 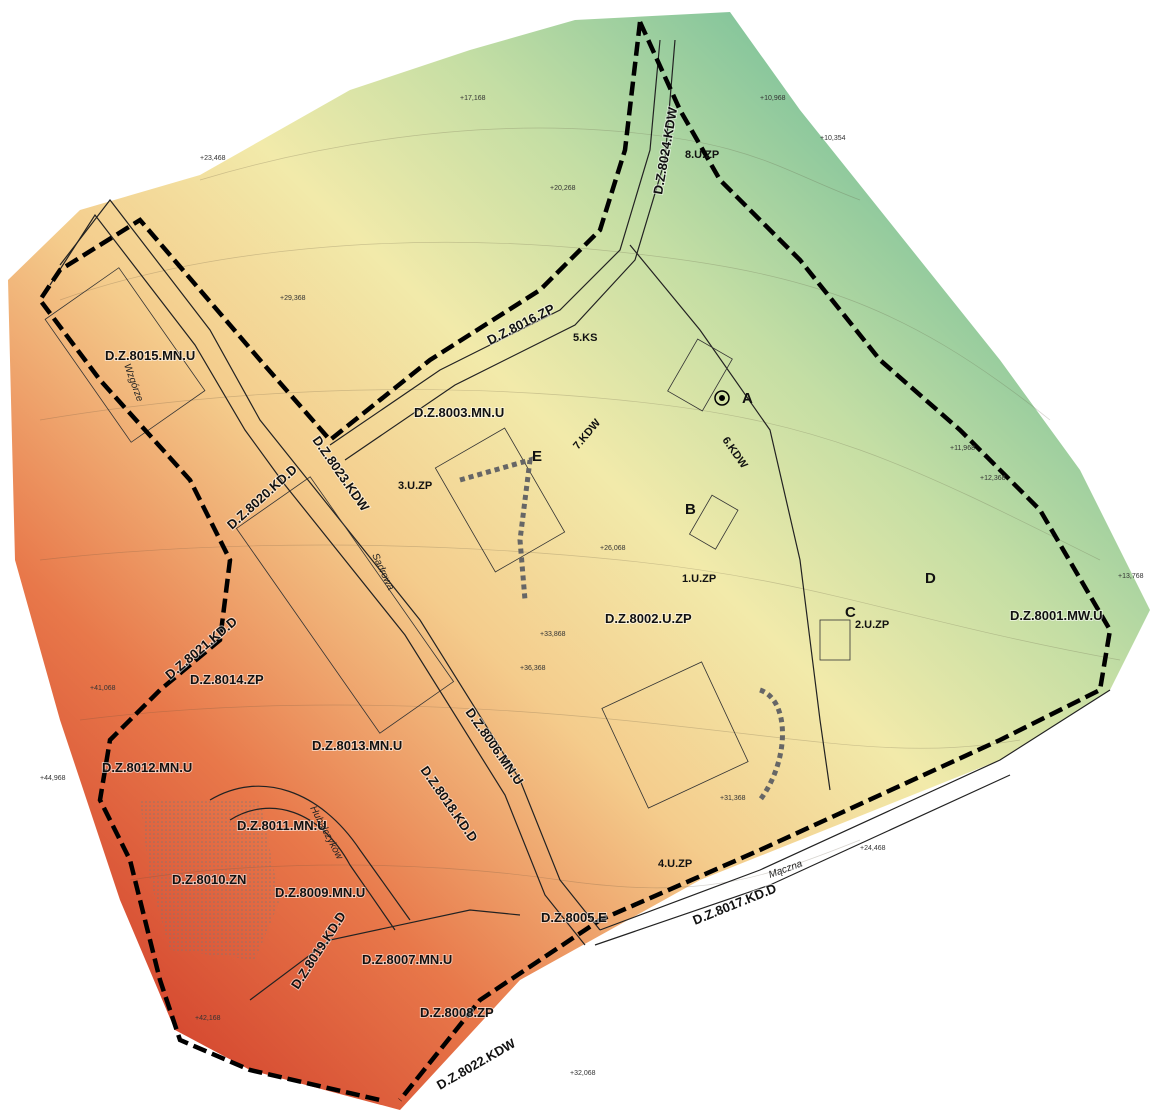 What do you see at coordinates (357, 745) in the screenshot?
I see `zone-label: D.Z.8013.MN.U` at bounding box center [357, 745].